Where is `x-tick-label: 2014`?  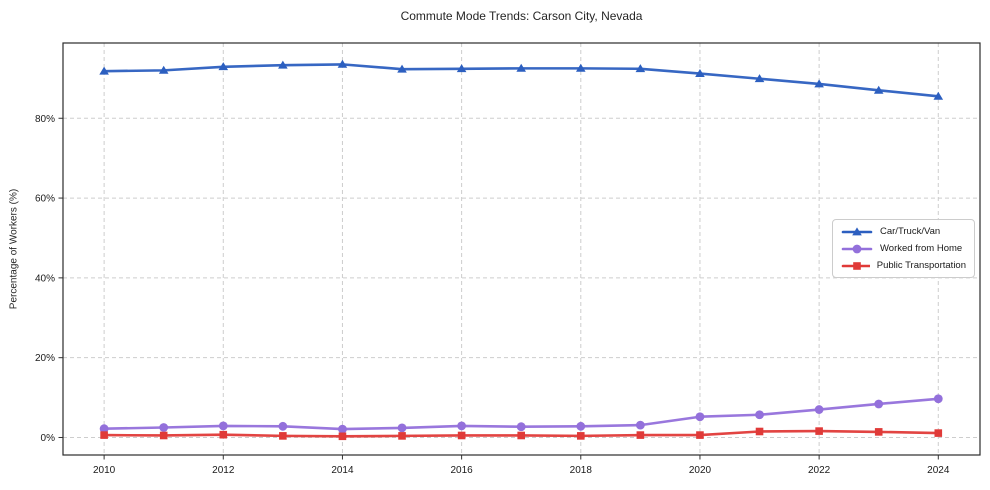 x-tick-label: 2014 is located at coordinates (342, 470).